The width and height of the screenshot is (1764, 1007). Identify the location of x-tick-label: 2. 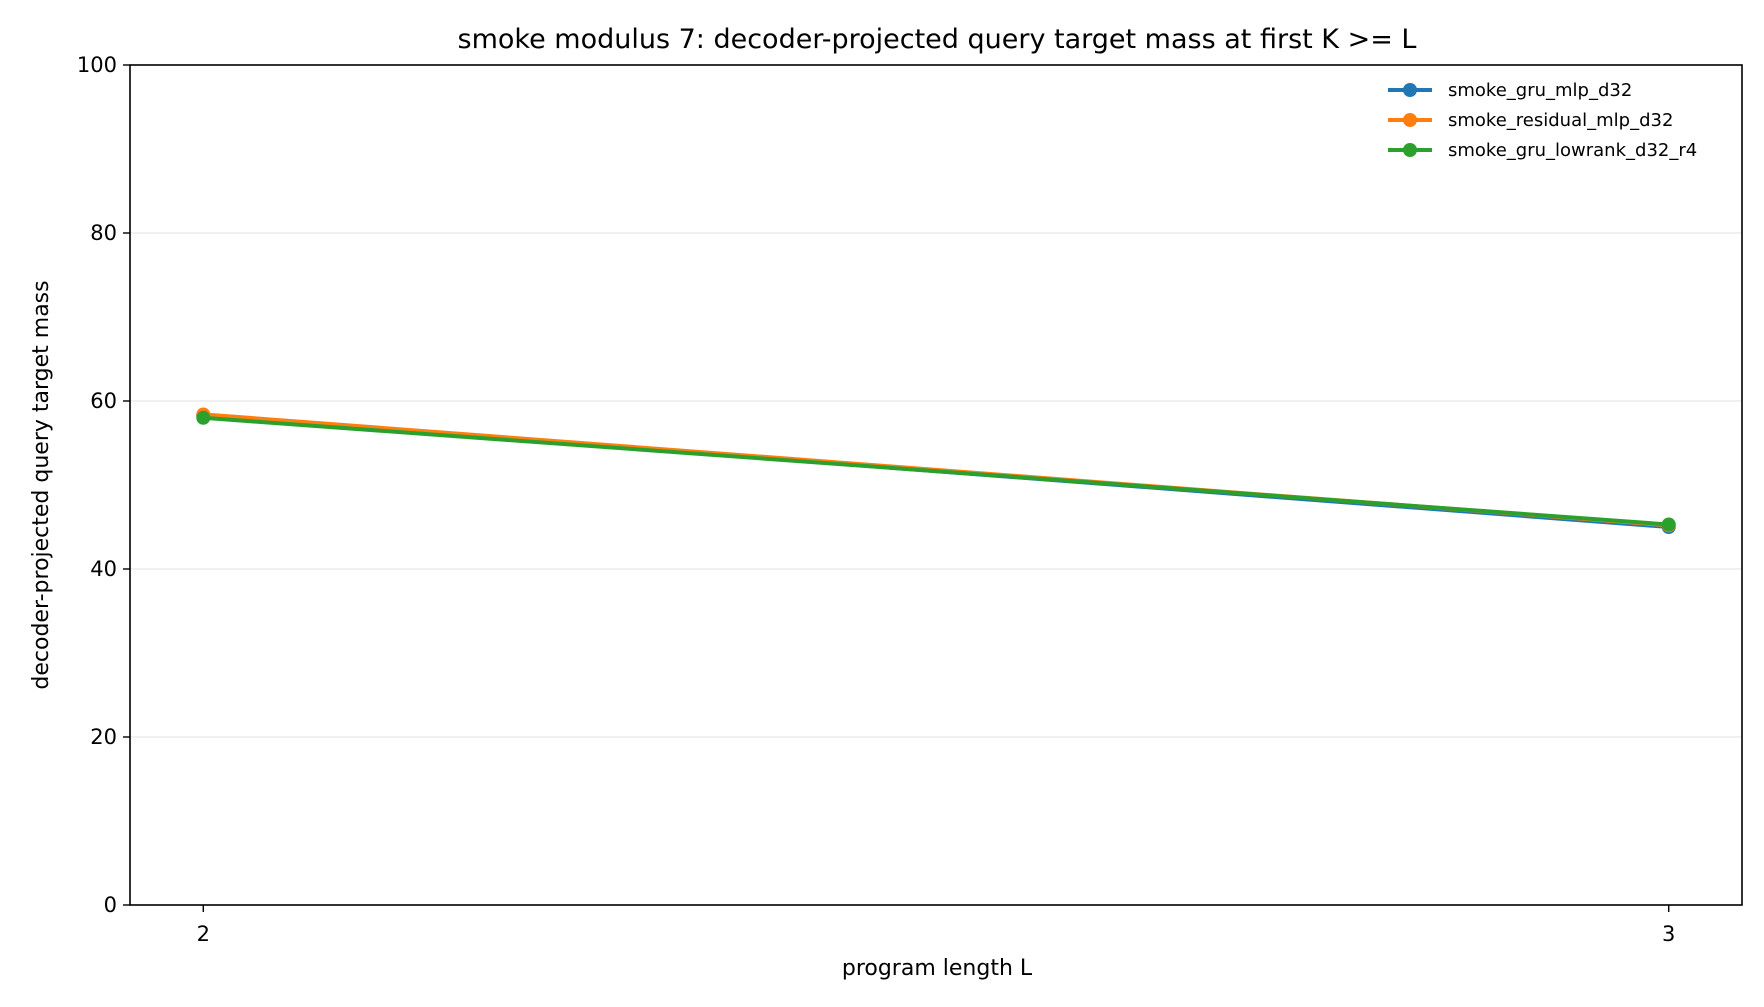
(203, 934).